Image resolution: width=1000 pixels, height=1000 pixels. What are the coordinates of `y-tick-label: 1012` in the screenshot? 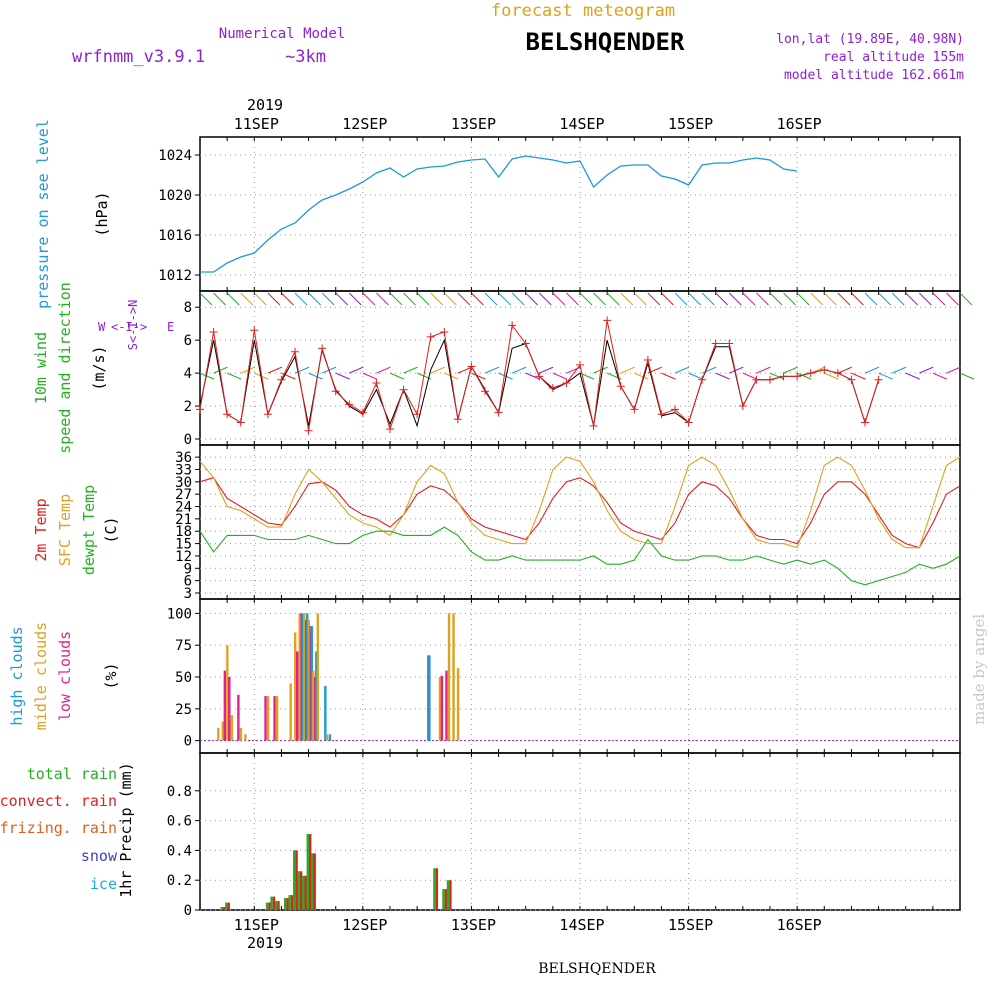 It's located at (175, 276).